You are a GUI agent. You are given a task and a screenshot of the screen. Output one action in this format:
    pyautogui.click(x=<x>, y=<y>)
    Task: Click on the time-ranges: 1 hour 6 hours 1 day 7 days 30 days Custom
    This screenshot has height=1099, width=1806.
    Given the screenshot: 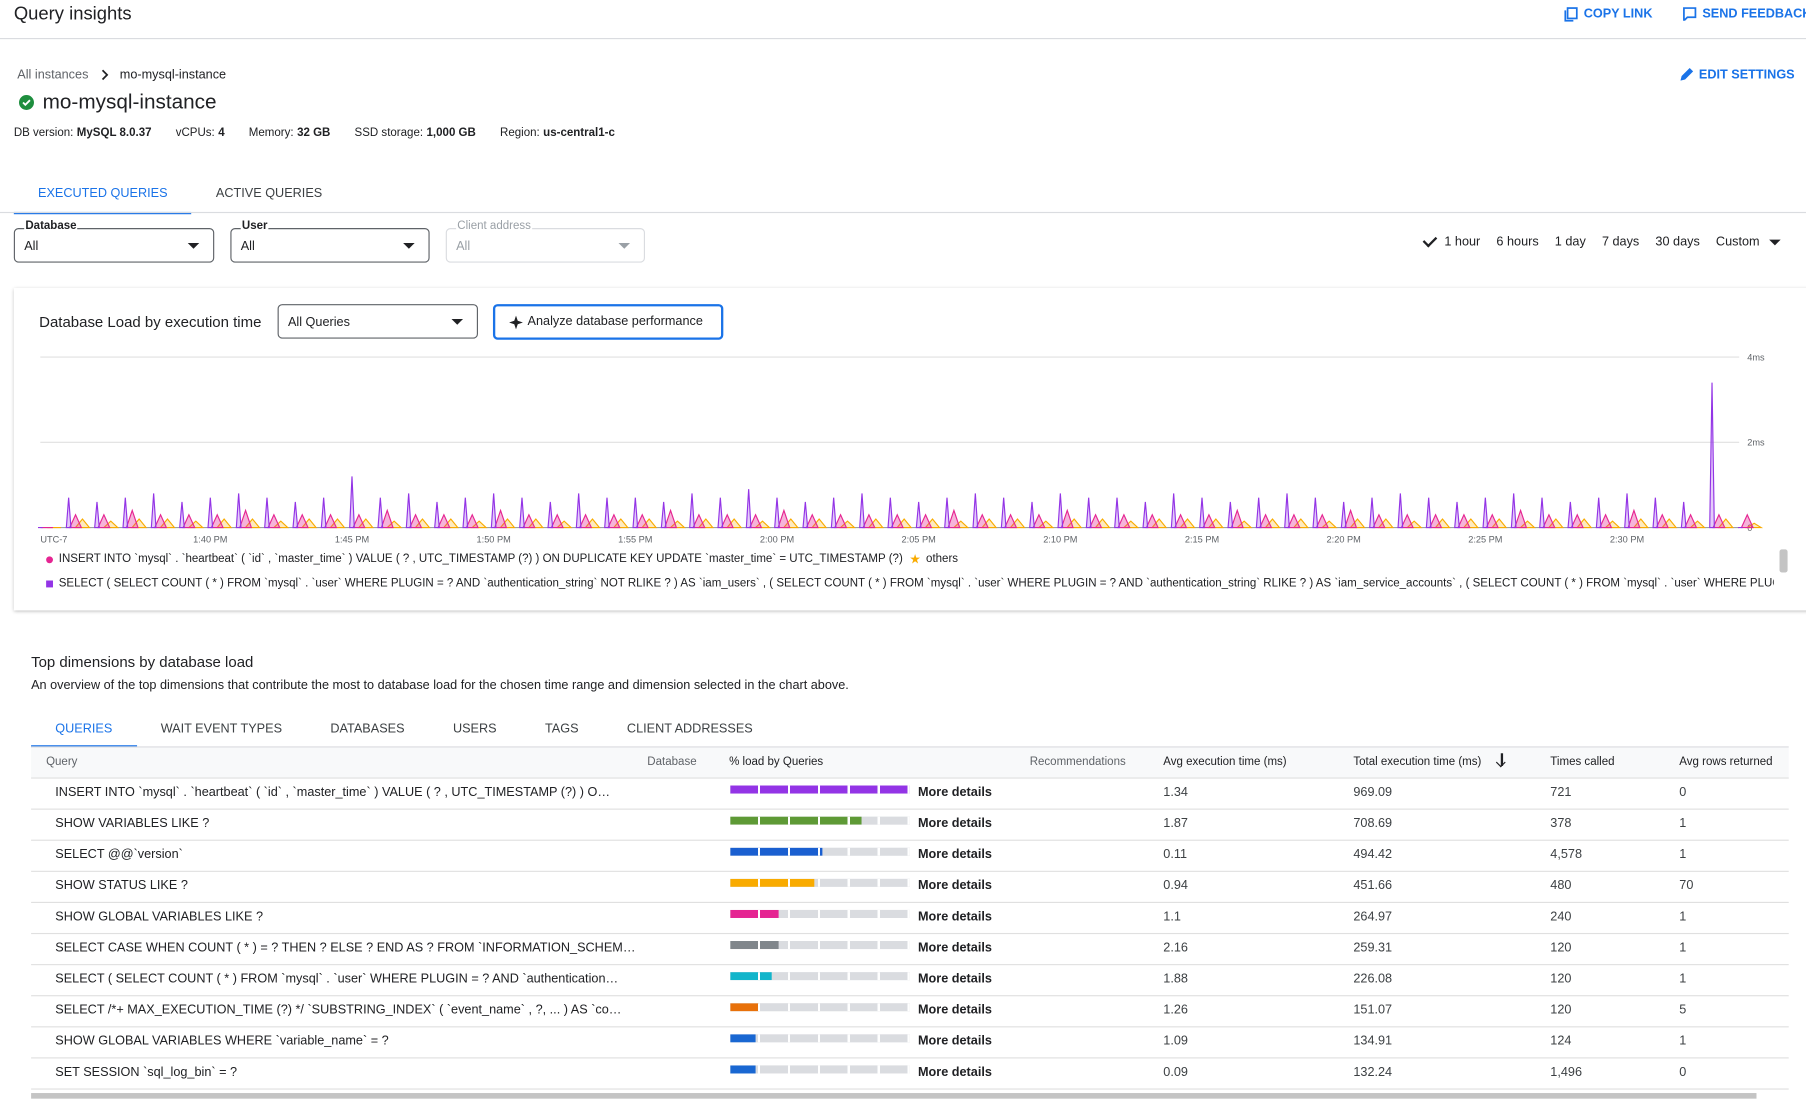 What is the action you would take?
    pyautogui.click(x=1601, y=240)
    